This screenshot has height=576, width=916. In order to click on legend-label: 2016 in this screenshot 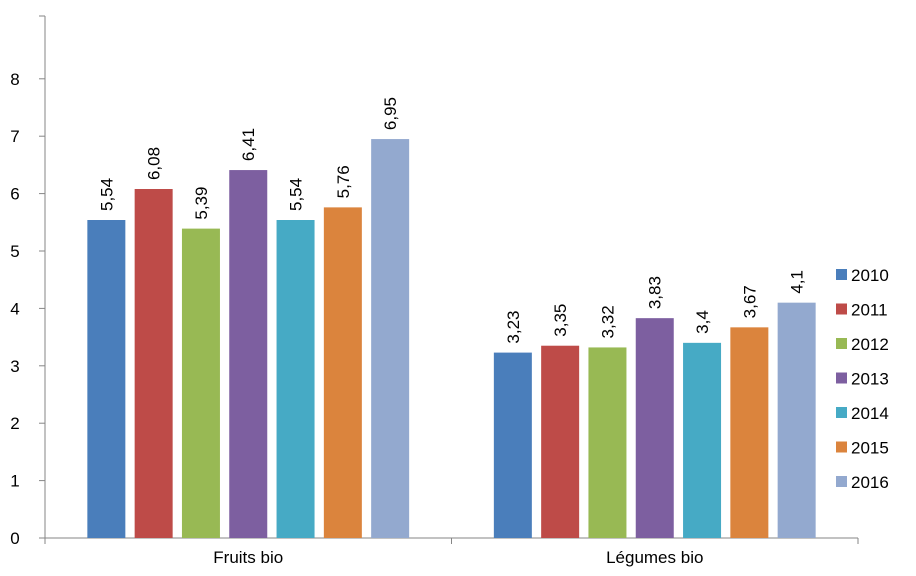, I will do `click(870, 482)`.